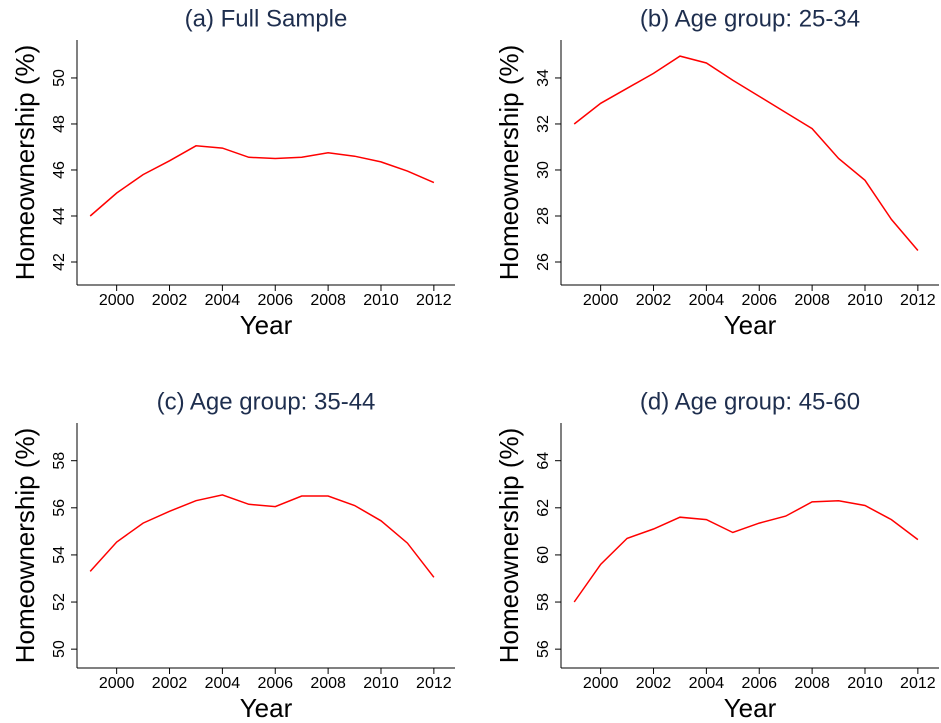 The image size is (941, 723). Describe the element at coordinates (543, 555) in the screenshot. I see `y-tick-label: 60` at that location.